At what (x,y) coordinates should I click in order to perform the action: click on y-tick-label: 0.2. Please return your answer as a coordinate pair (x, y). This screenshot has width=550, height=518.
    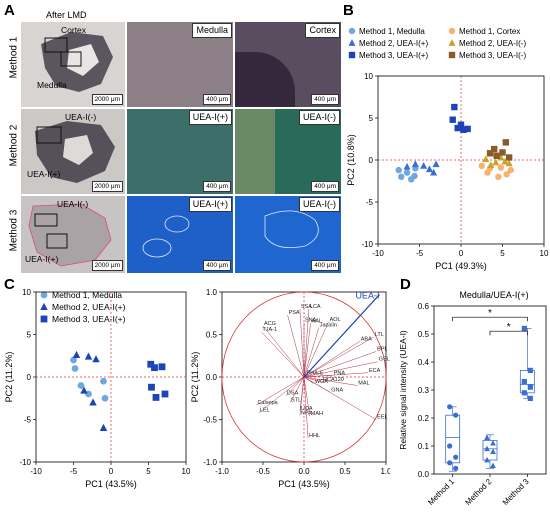
    Looking at the image, I should click on (424, 418).